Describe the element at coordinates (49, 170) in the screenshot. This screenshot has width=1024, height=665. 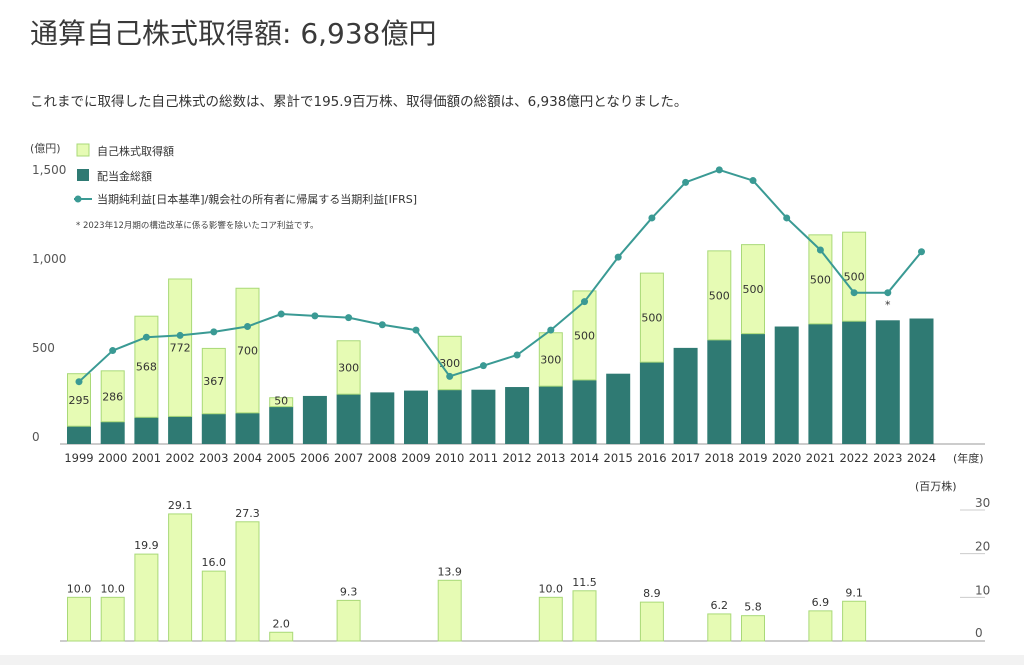
I see `y-tick-label: 1,500` at that location.